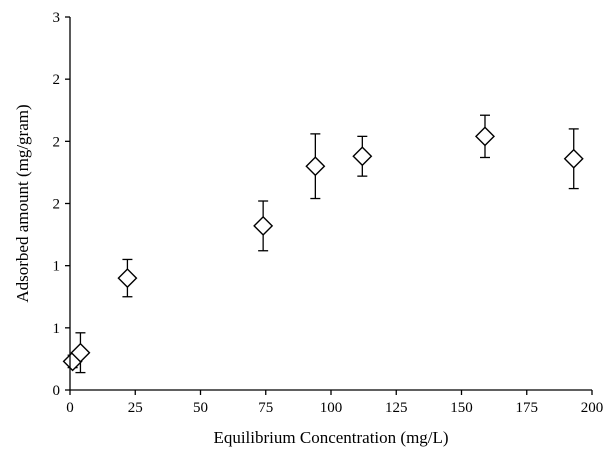 This screenshot has height=453, width=614. Describe the element at coordinates (527, 408) in the screenshot. I see `x-tick-label: 175` at that location.